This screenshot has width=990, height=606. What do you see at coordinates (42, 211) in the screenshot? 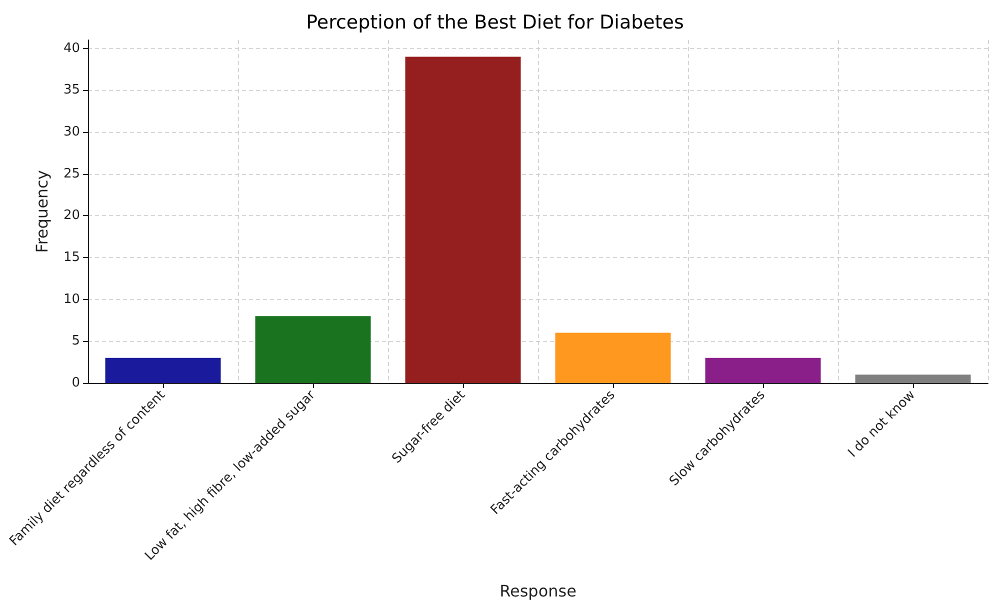
I see `y-axis-title: Frequency` at bounding box center [42, 211].